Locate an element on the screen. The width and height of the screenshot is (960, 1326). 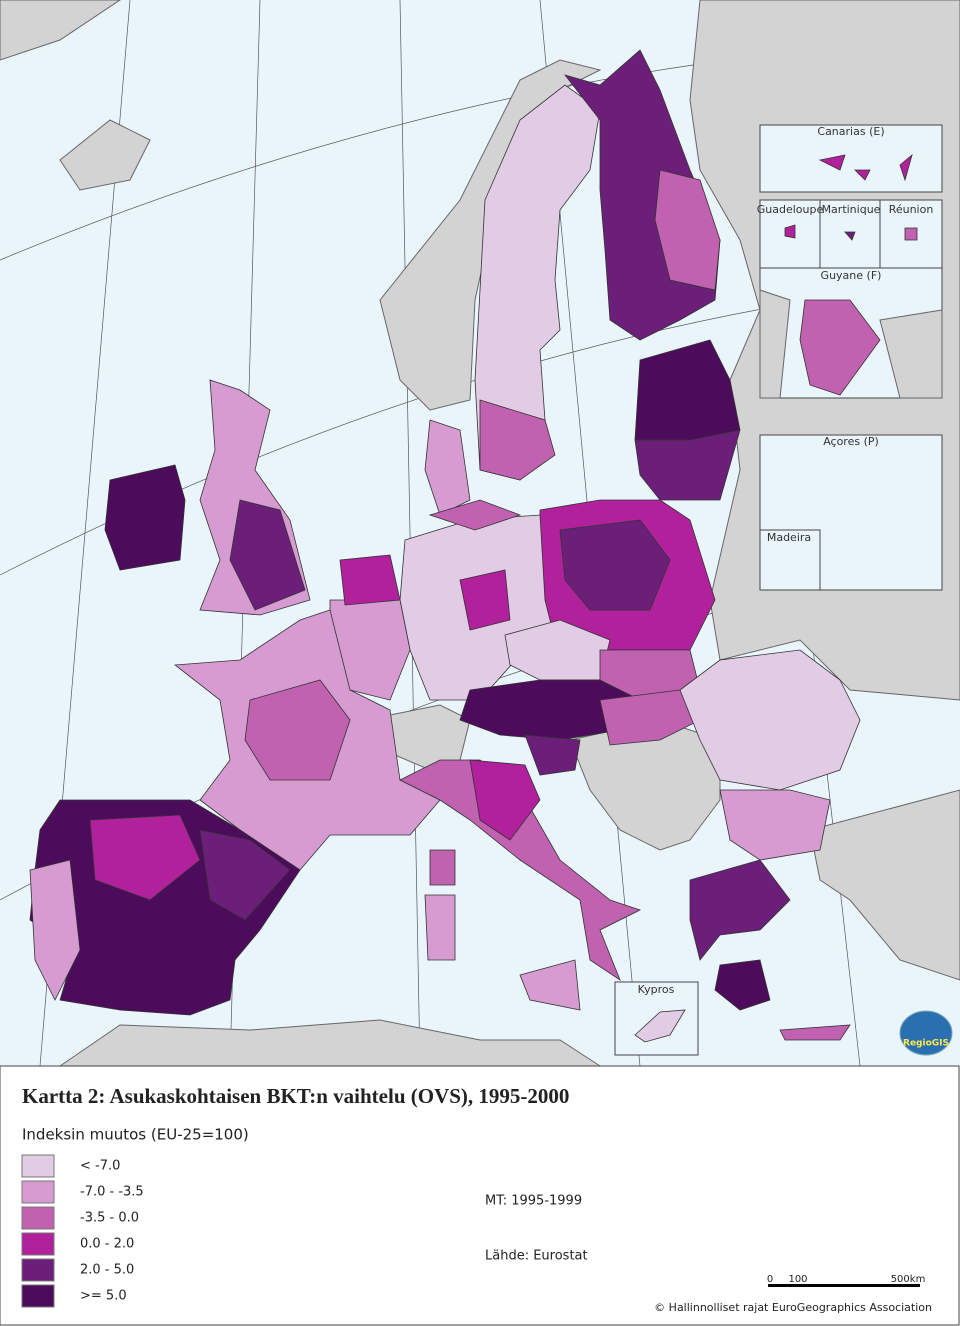
legend-label: 2.0 - 5.0 is located at coordinates (107, 1270).